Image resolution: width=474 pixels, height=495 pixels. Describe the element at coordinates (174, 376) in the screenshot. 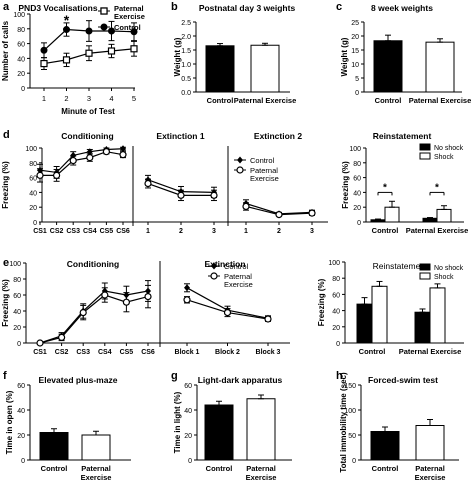

I see `panel-letter: g` at that location.